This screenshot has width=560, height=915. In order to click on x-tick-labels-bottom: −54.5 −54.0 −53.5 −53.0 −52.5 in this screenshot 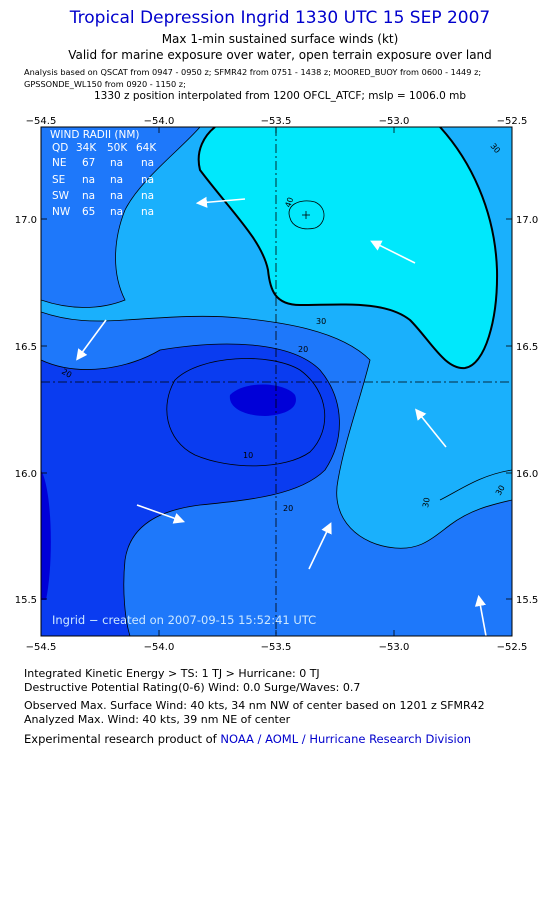, I will do `click(277, 647)`.